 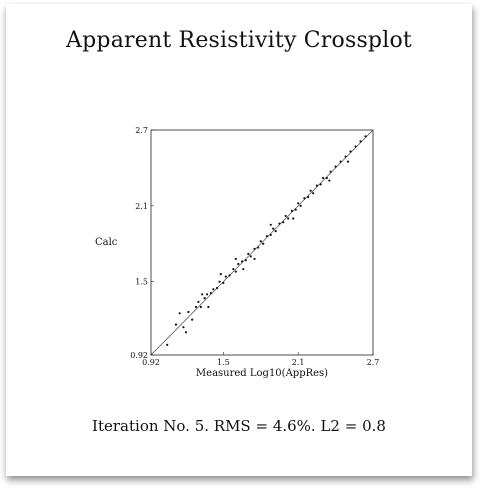 What do you see at coordinates (262, 373) in the screenshot?
I see `x-axis-label: Measured Log10(AppRes)` at bounding box center [262, 373].